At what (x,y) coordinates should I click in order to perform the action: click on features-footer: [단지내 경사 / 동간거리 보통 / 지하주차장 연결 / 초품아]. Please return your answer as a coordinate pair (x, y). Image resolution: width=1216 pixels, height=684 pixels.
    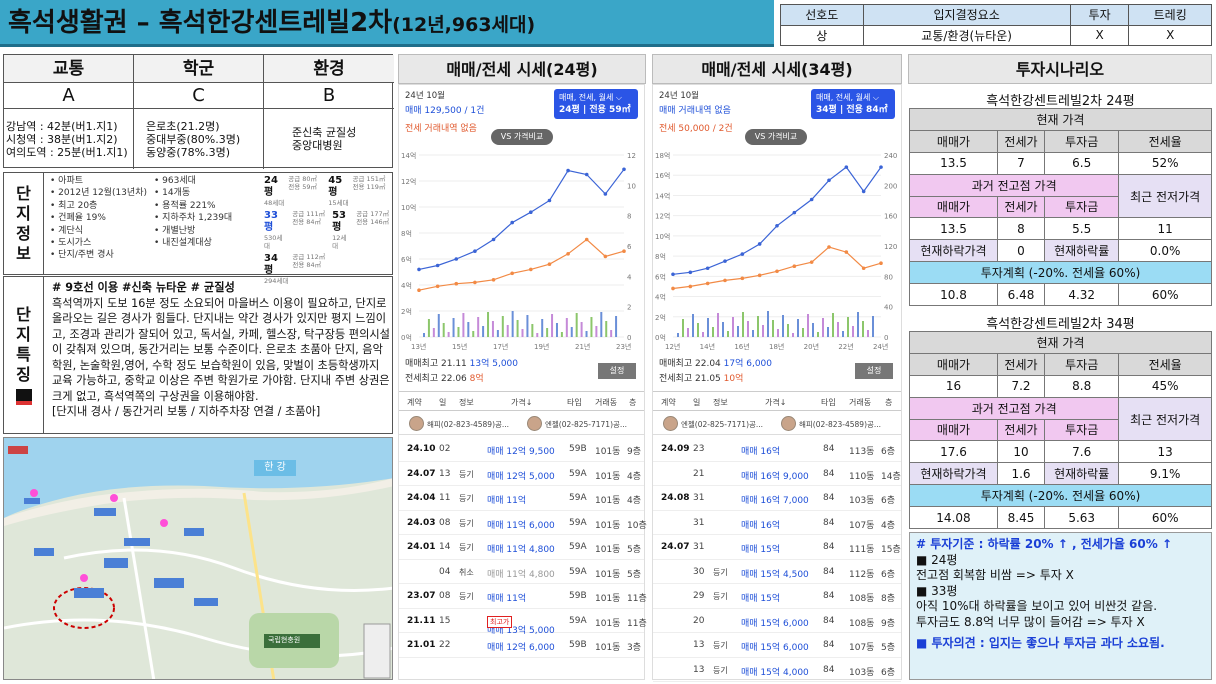
    Looking at the image, I should click on (186, 411).